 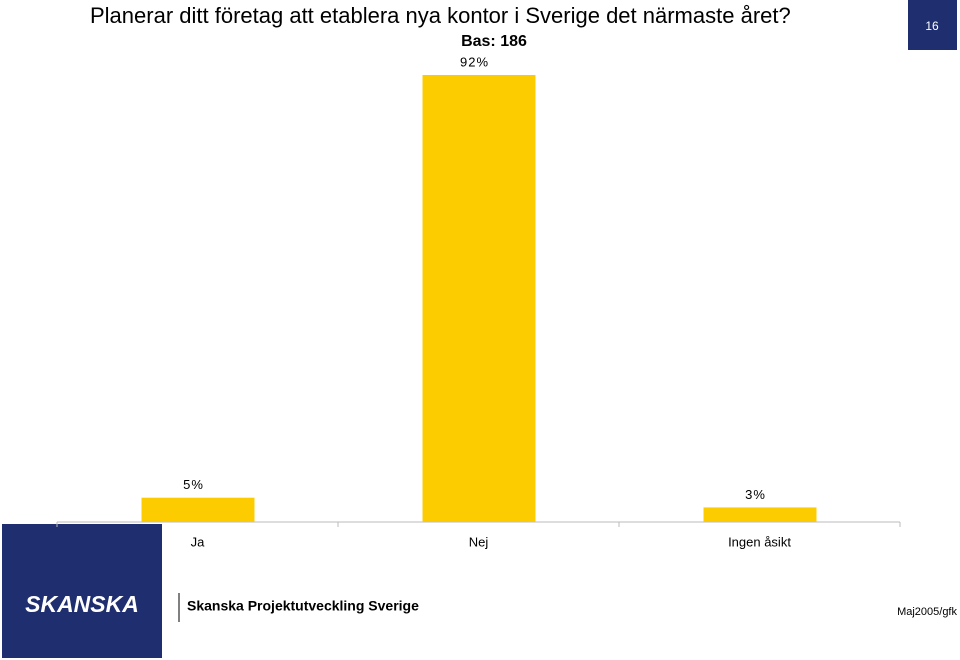 I want to click on footer-date: Maj2005/gfk, so click(x=927, y=612).